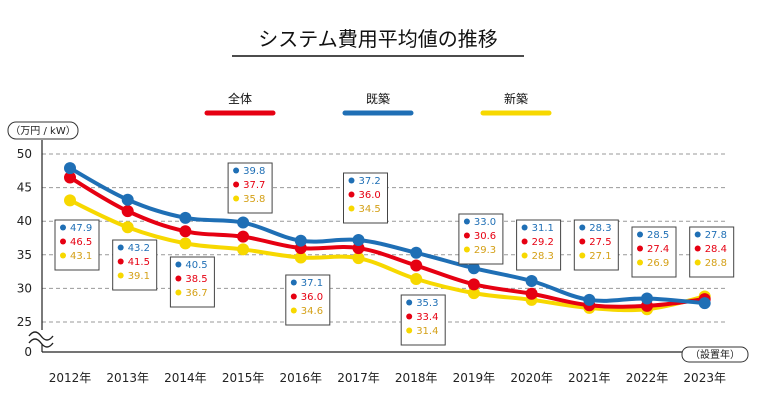 The image size is (760, 409). I want to click on x-tick-label: 2013年, so click(127, 378).